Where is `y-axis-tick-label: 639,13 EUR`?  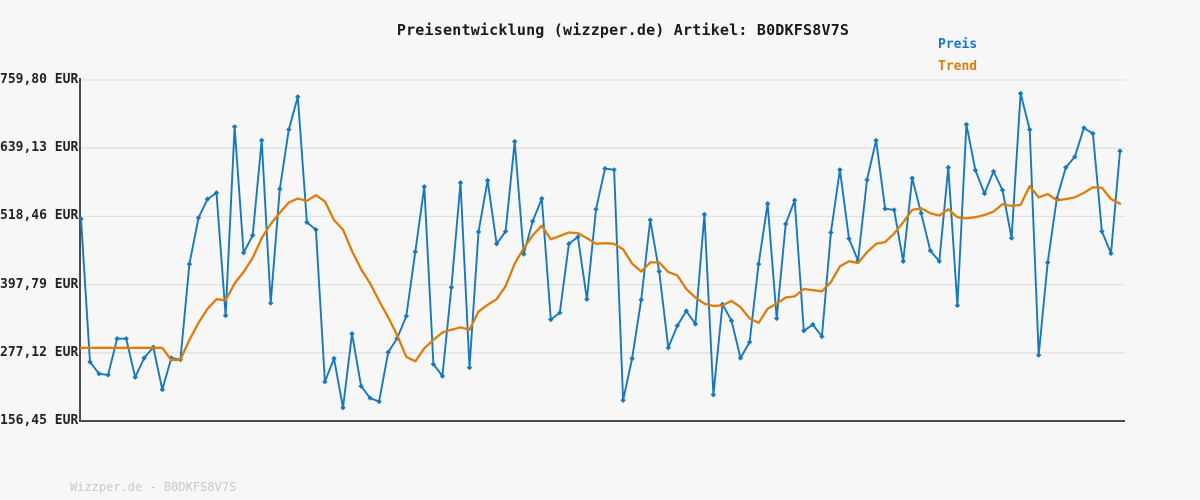 y-axis-tick-label: 639,13 EUR is located at coordinates (39, 148).